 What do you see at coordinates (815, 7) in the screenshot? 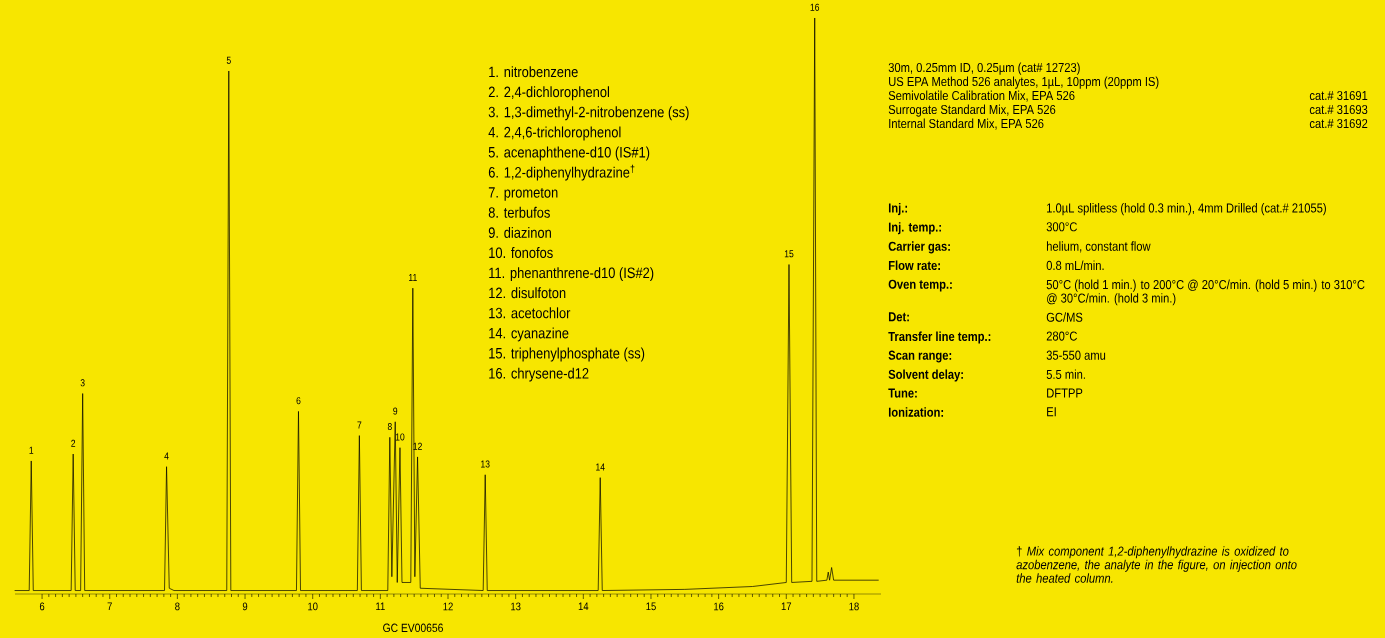
I see `annotation: 16` at bounding box center [815, 7].